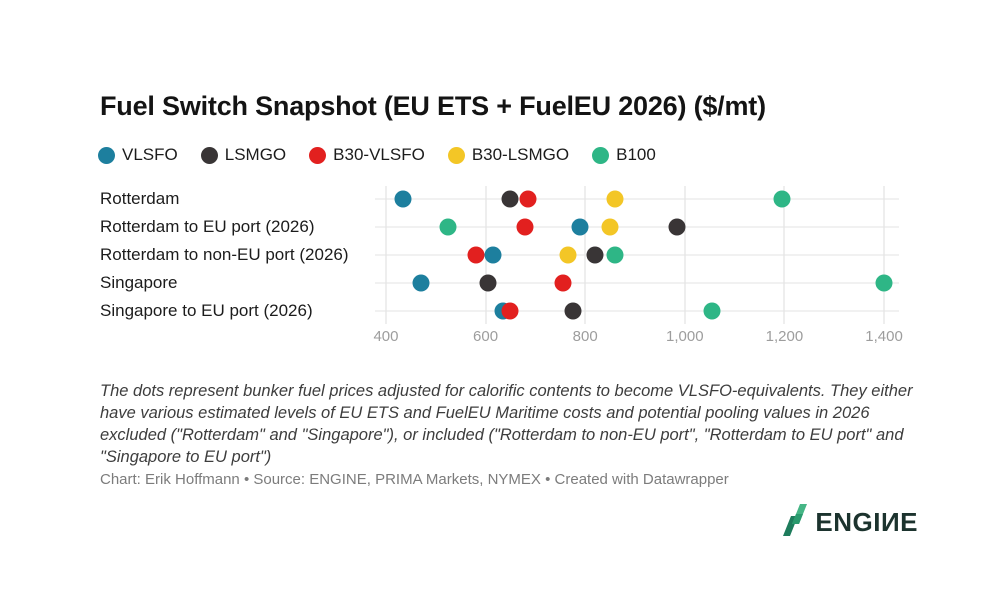 This screenshot has width=1000, height=600. Describe the element at coordinates (520, 154) in the screenshot. I see `legend-label: B30-LSMGO` at that location.